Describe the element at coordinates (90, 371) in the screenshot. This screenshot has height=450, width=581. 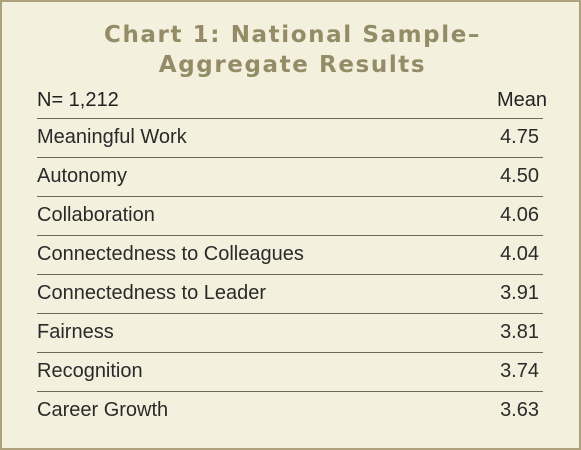
I see `row-label: Recognition` at that location.